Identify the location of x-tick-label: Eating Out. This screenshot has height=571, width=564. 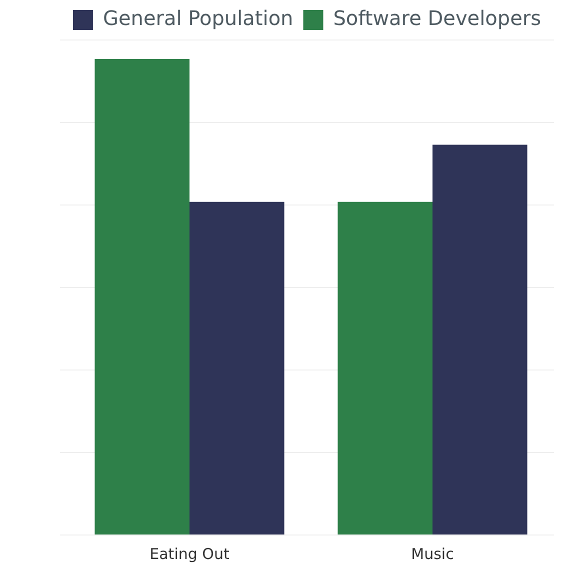
(190, 553).